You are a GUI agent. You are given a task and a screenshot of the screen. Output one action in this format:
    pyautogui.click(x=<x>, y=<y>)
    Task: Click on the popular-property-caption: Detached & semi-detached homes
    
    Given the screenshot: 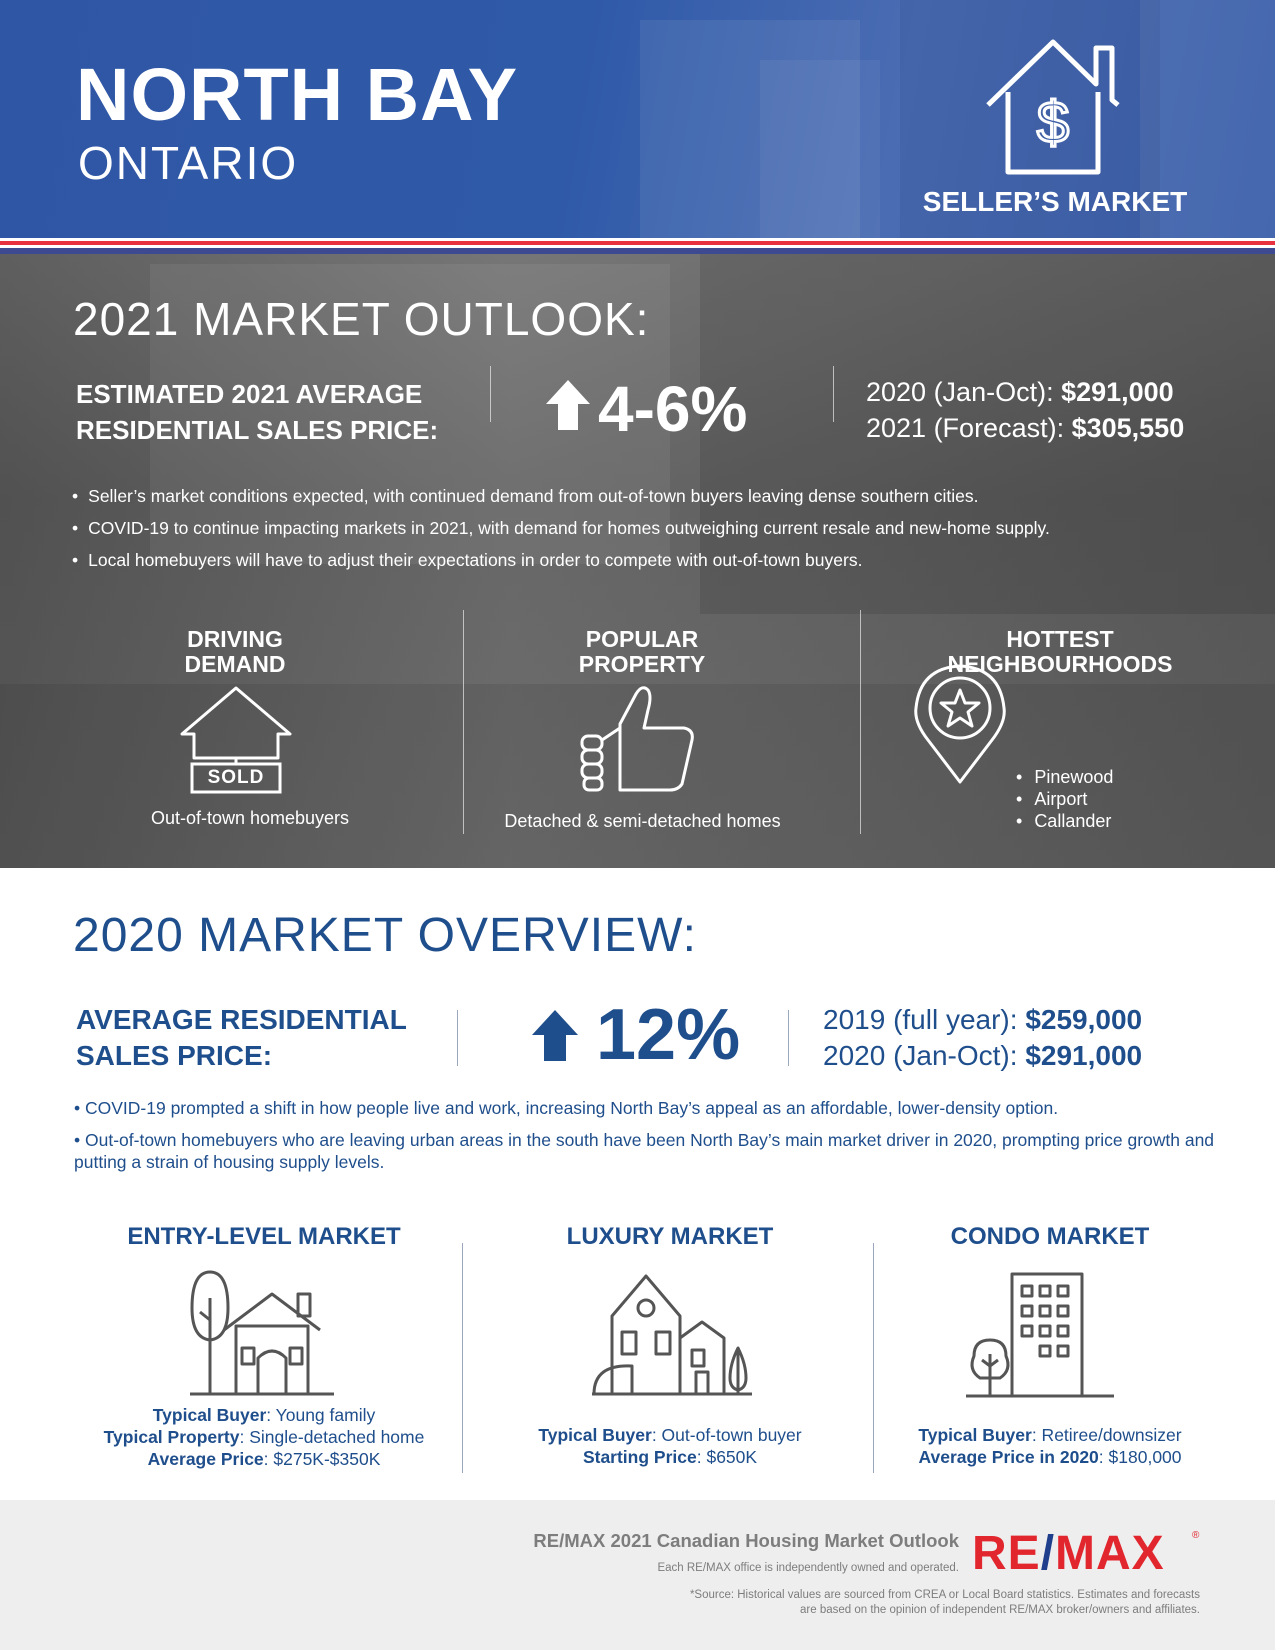 What is the action you would take?
    pyautogui.click(x=642, y=821)
    